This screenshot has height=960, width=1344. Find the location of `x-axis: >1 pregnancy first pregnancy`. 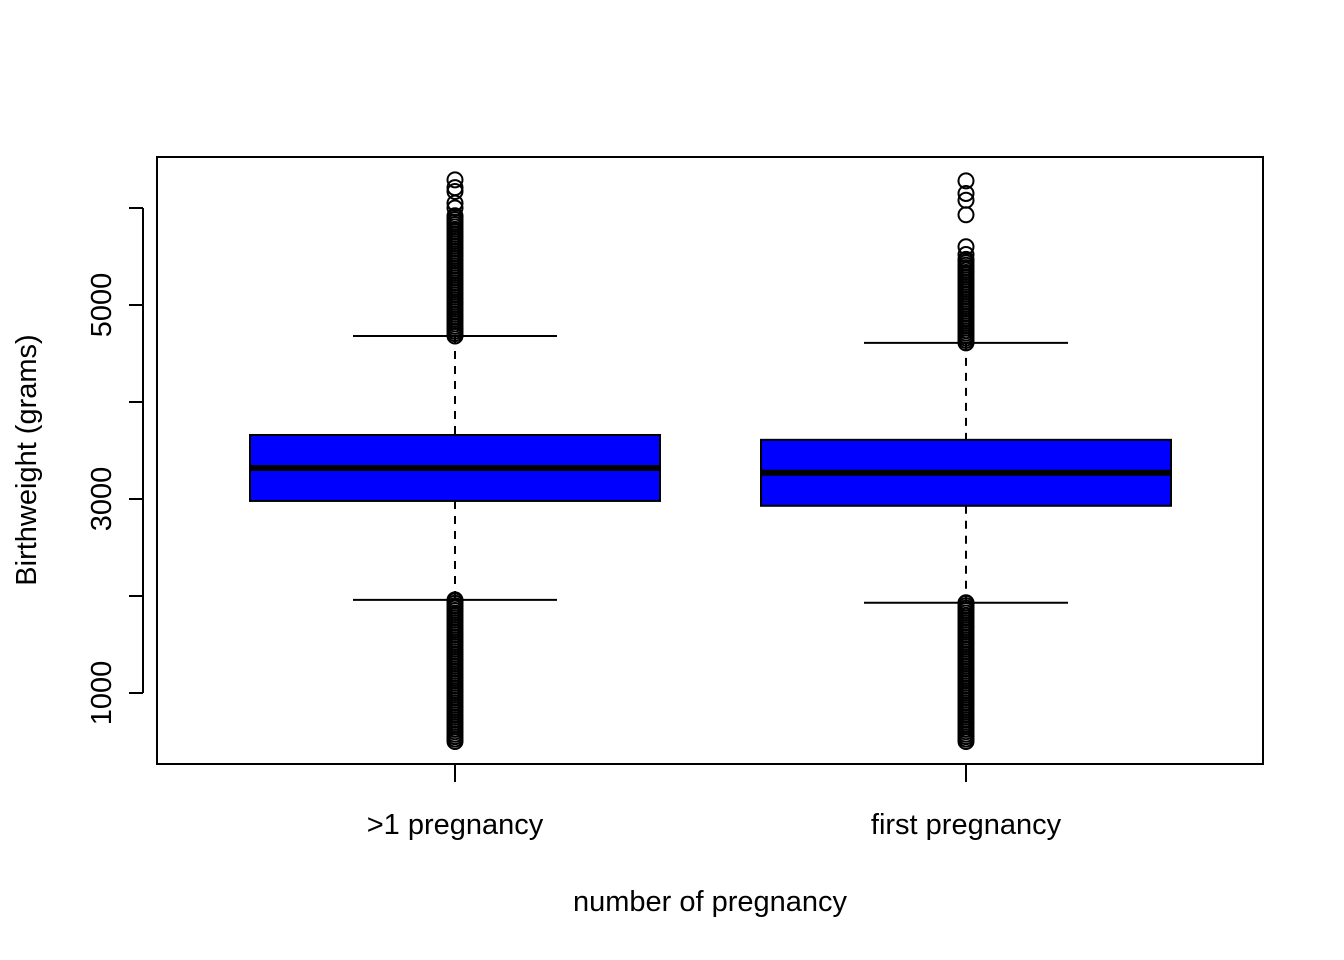

x-axis: >1 pregnancy first pregnancy is located at coordinates (714, 802).